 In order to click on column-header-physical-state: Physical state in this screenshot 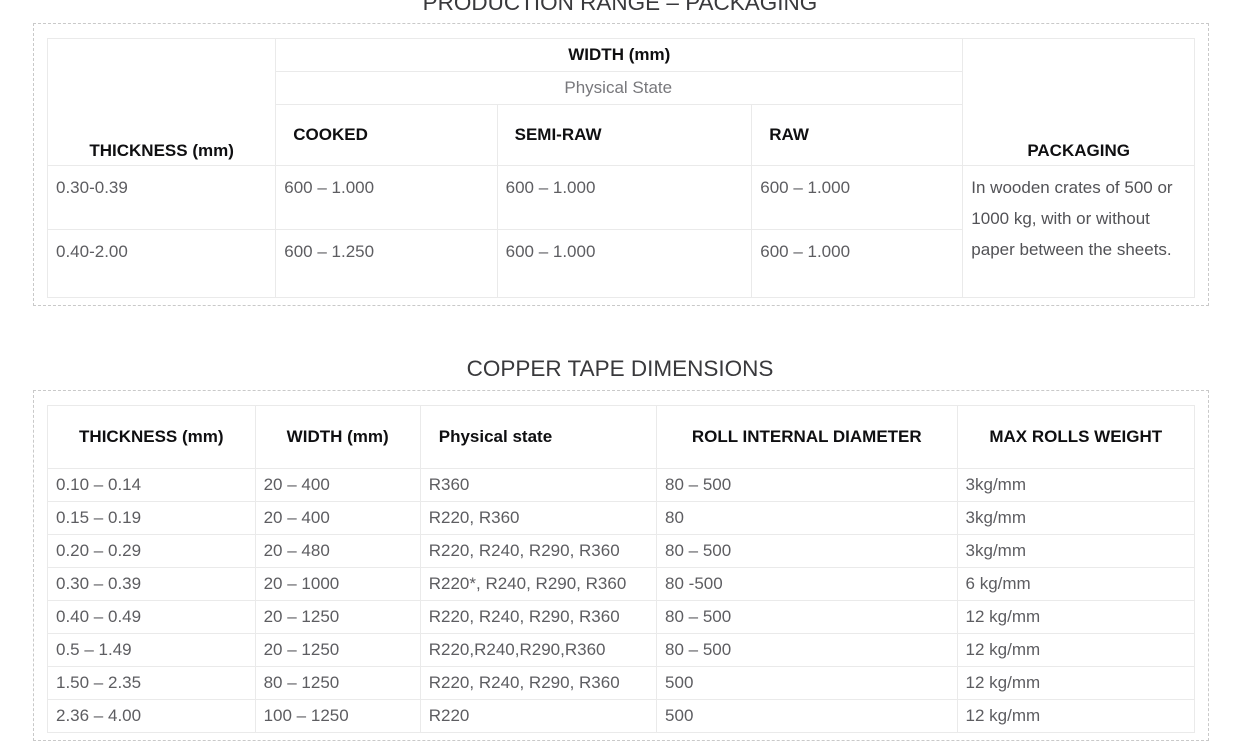, I will do `click(538, 437)`.